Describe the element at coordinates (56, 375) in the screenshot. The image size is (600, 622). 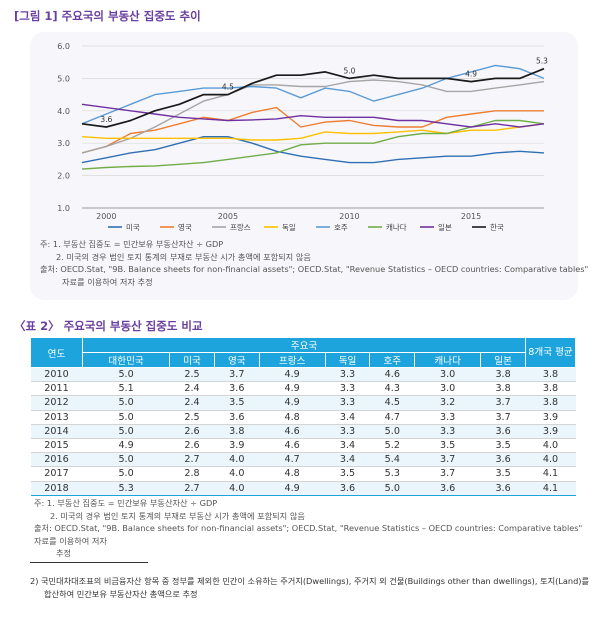
I see `table-cell: 2010` at that location.